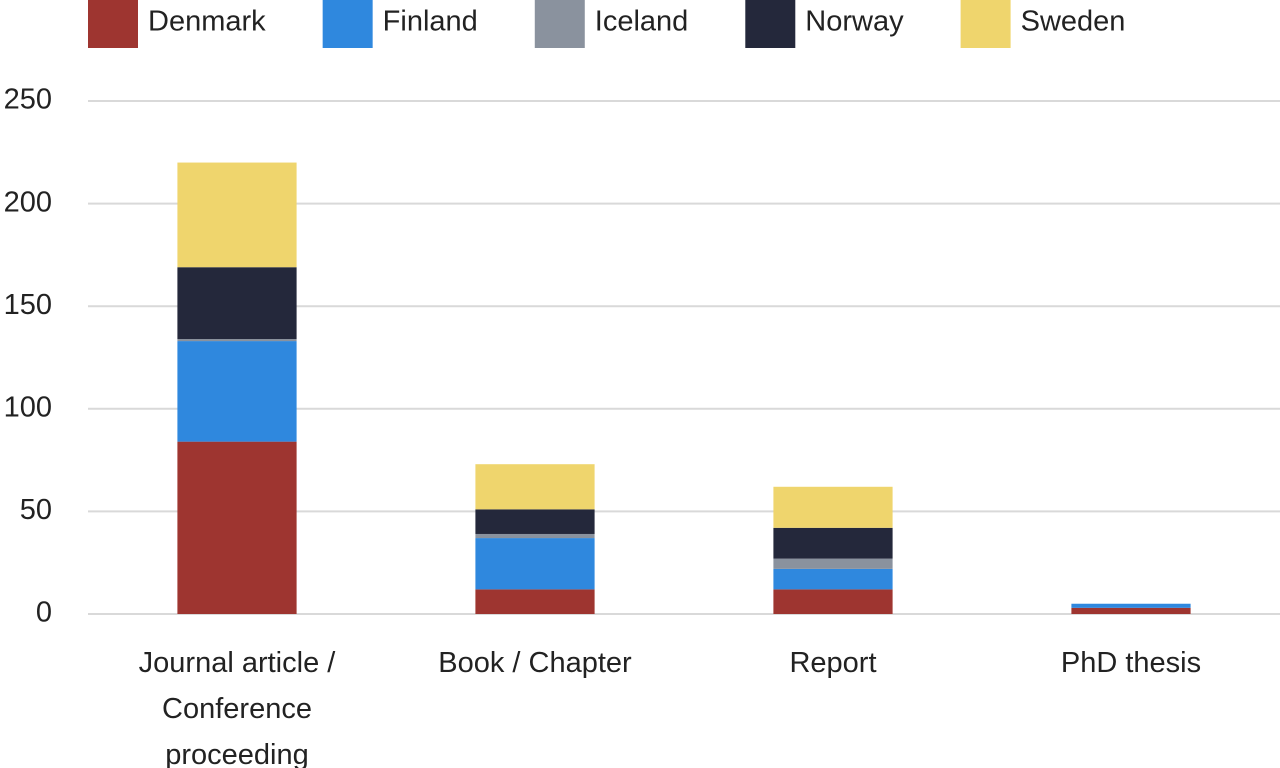  What do you see at coordinates (44, 613) in the screenshot?
I see `y-tick-label: 0` at bounding box center [44, 613].